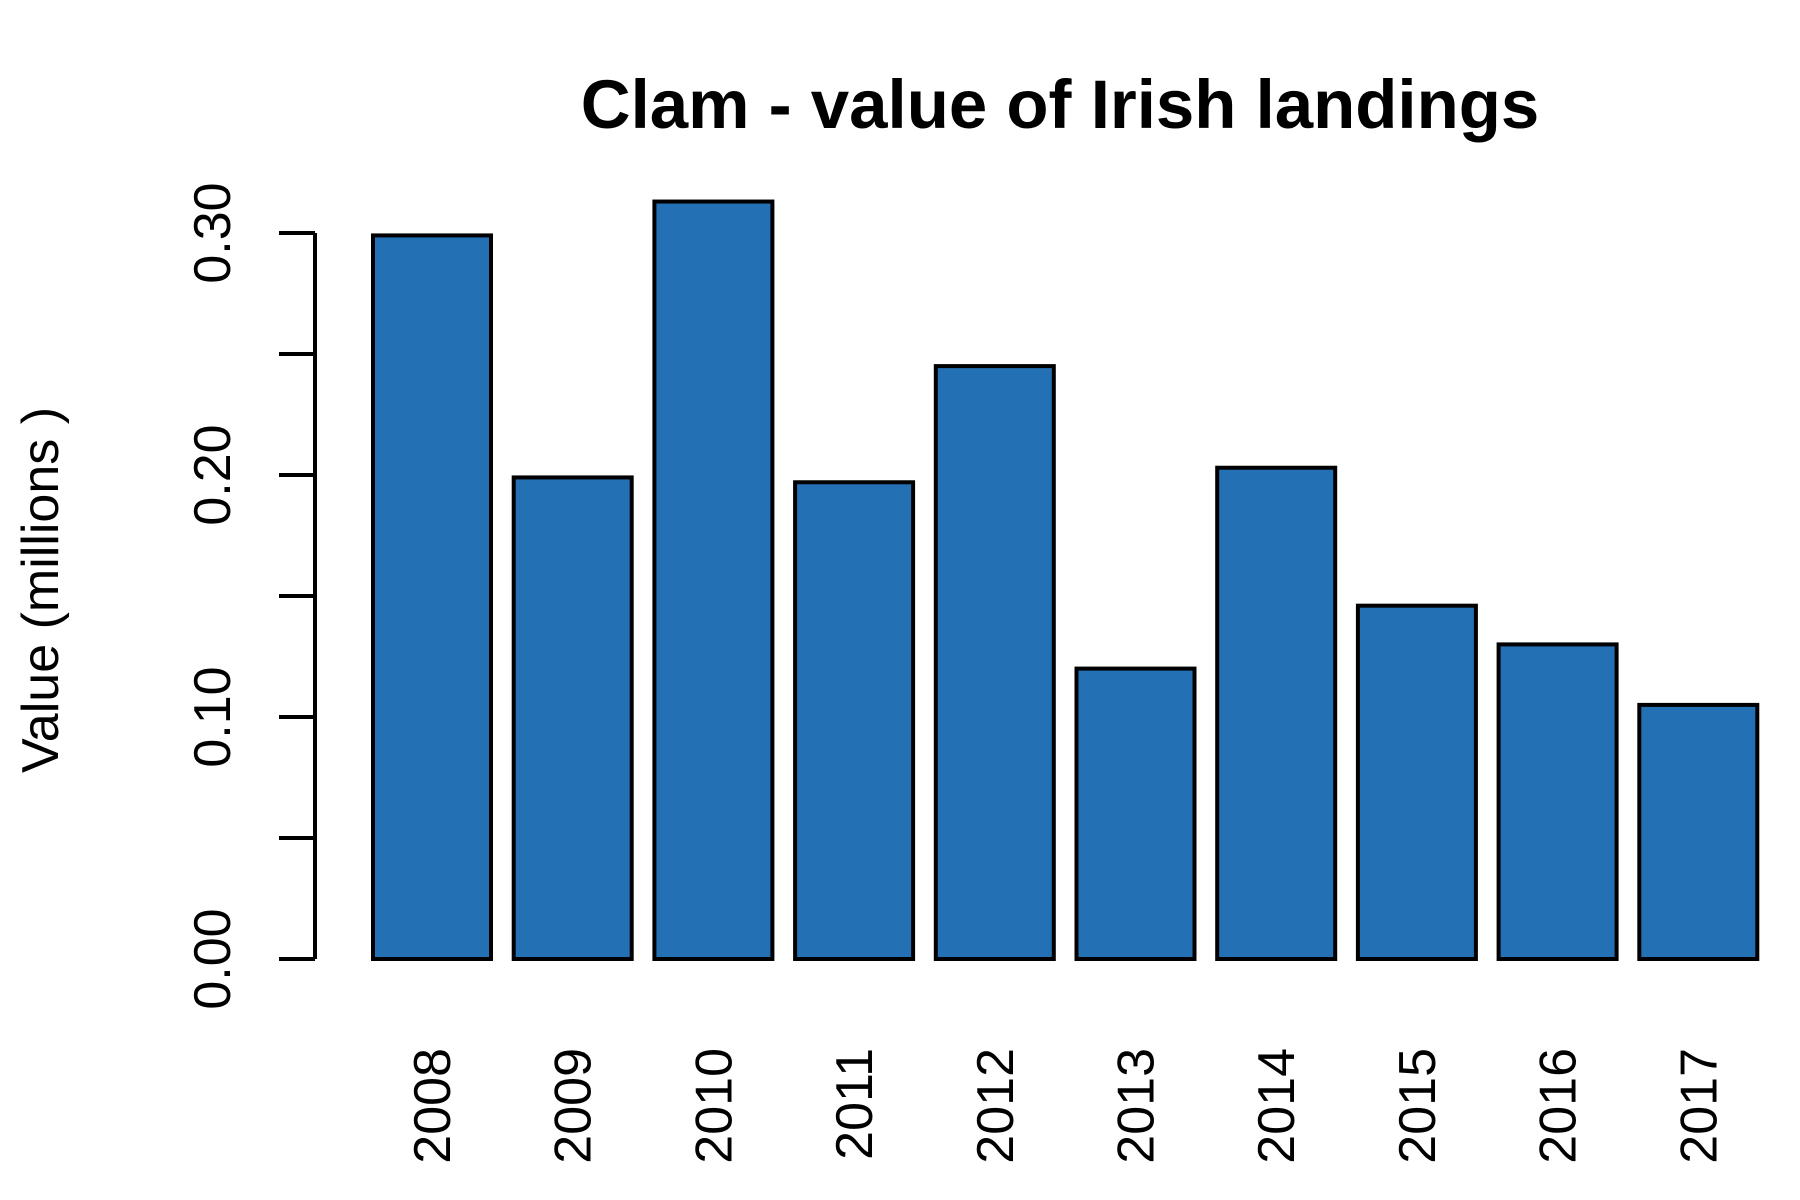 The image size is (1800, 1200). What do you see at coordinates (1698, 832) in the screenshot?
I see `bar-2017` at bounding box center [1698, 832].